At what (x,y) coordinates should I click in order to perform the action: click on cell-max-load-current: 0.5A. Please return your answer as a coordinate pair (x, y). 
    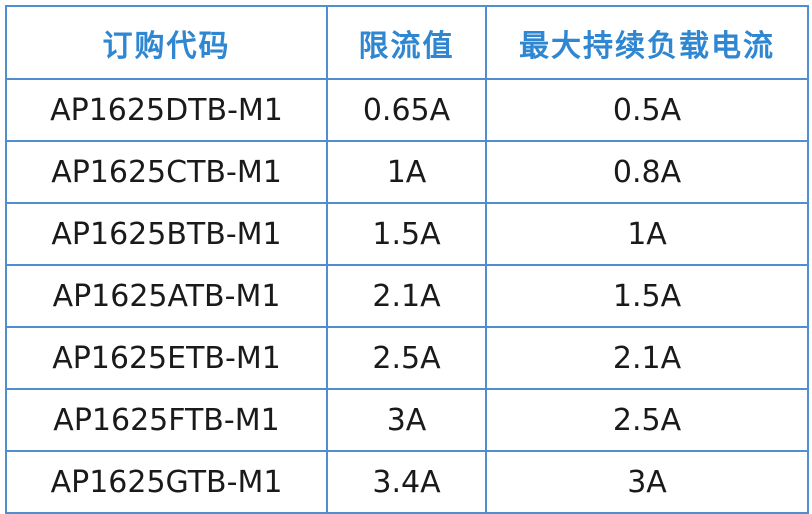
    Looking at the image, I should click on (647, 110).